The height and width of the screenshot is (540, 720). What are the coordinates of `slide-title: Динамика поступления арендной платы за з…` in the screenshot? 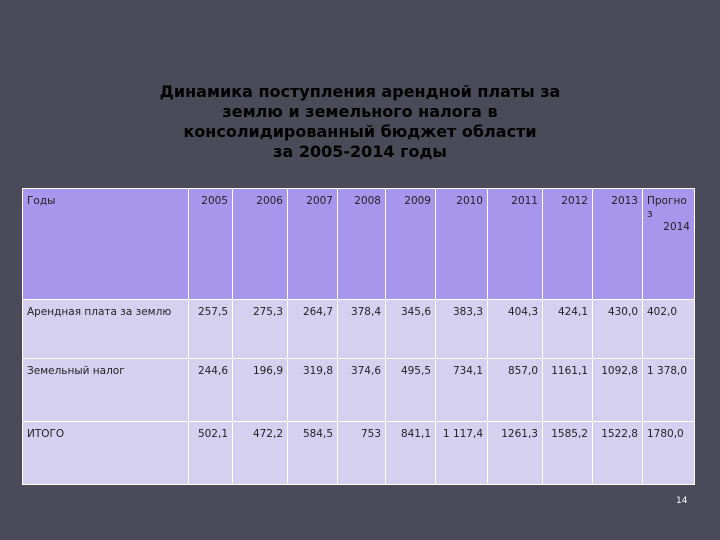 It's located at (360, 122).